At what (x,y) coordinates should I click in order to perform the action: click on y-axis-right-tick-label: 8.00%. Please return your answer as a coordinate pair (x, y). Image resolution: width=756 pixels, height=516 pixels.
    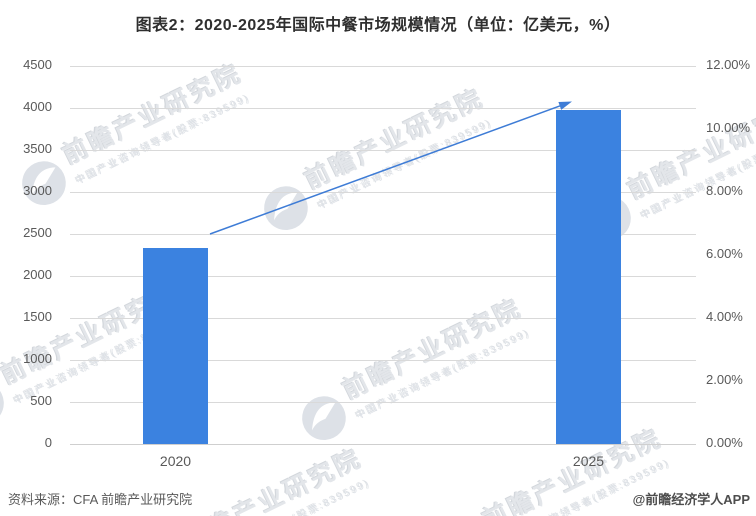
    Looking at the image, I should click on (724, 190).